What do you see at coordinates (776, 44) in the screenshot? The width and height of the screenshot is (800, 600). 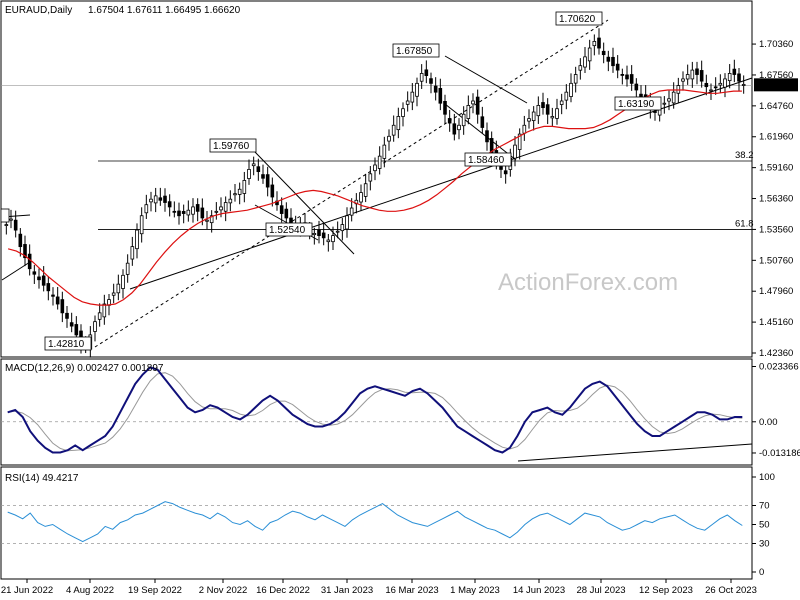 I see `price-tick-label: 1.70360` at bounding box center [776, 44].